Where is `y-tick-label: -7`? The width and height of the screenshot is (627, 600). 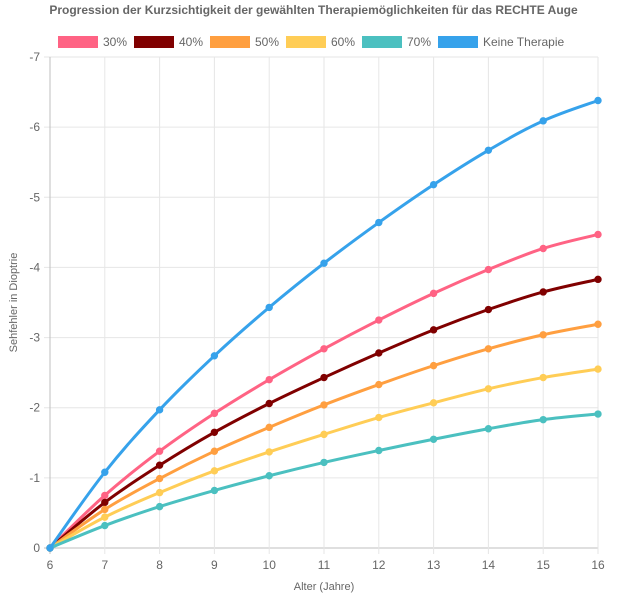 y-tick-label: -7 is located at coordinates (34, 57).